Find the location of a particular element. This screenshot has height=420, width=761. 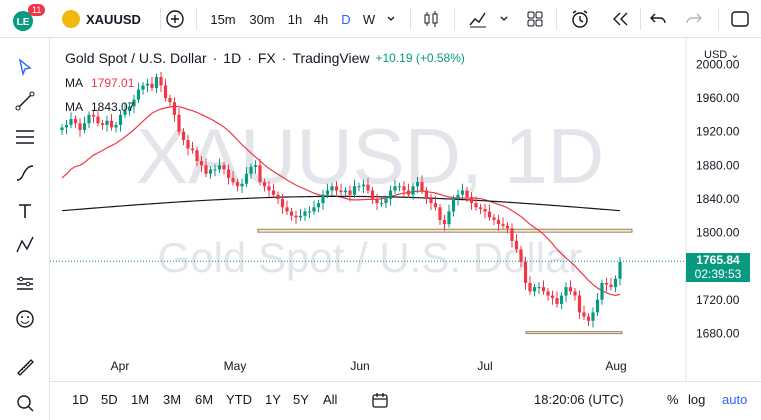

undo-icon is located at coordinates (658, 19).